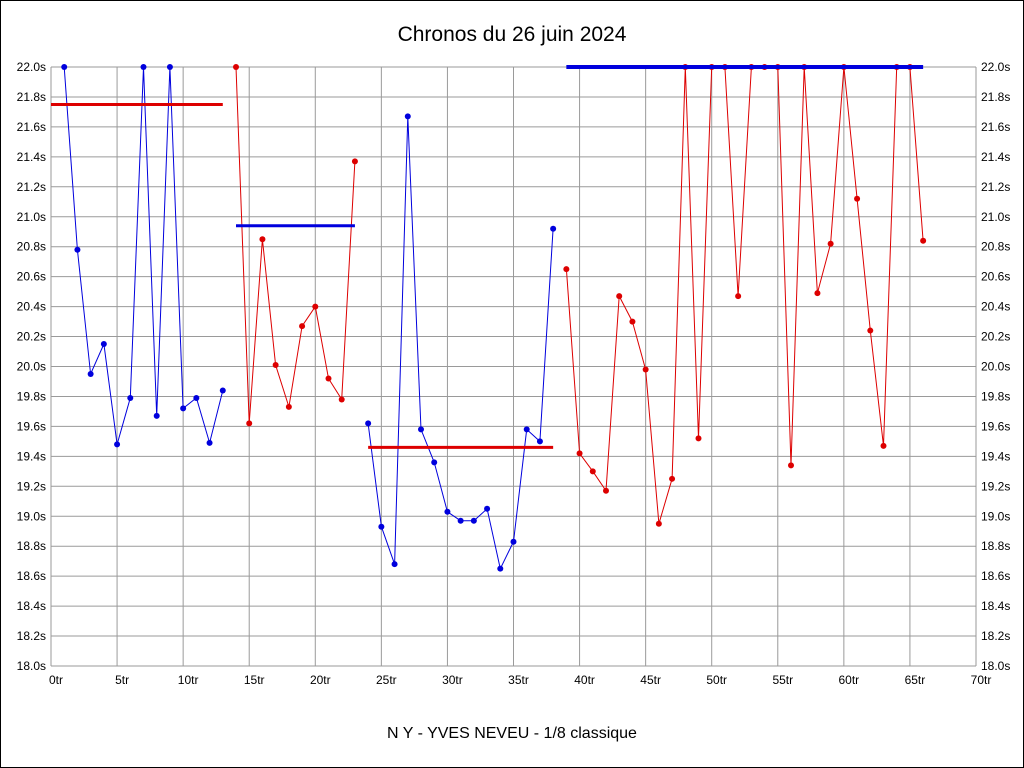 Image resolution: width=1024 pixels, height=768 pixels. Describe the element at coordinates (31, 396) in the screenshot. I see `y-tick-label-left: 19.8s` at that location.